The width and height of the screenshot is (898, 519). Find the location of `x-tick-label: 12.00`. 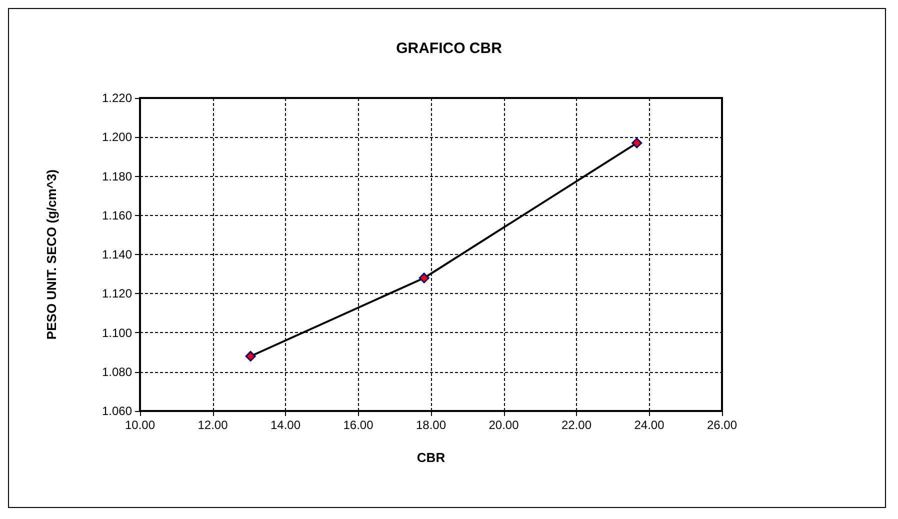

x-tick-label: 12.00 is located at coordinates (213, 425).